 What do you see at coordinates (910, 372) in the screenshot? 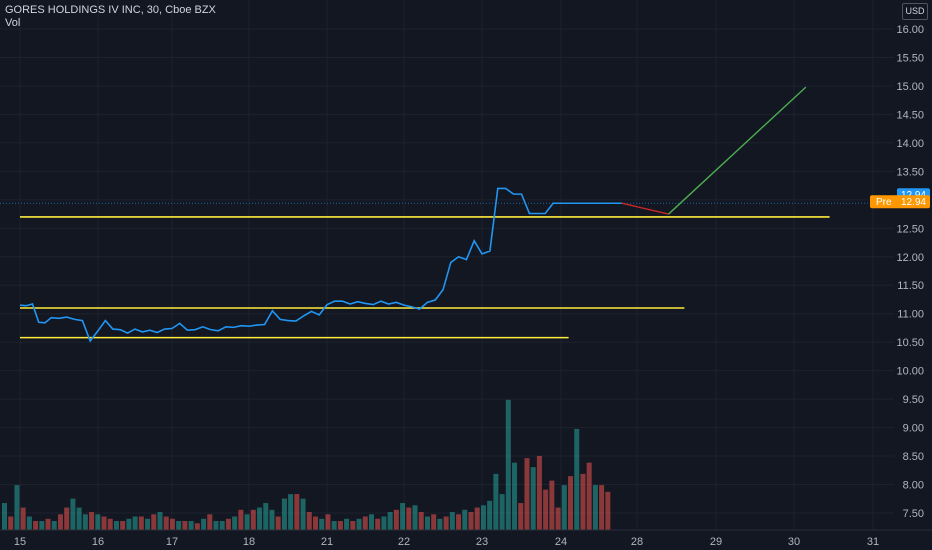
I see `price-tick-label: 10.00` at bounding box center [910, 372].